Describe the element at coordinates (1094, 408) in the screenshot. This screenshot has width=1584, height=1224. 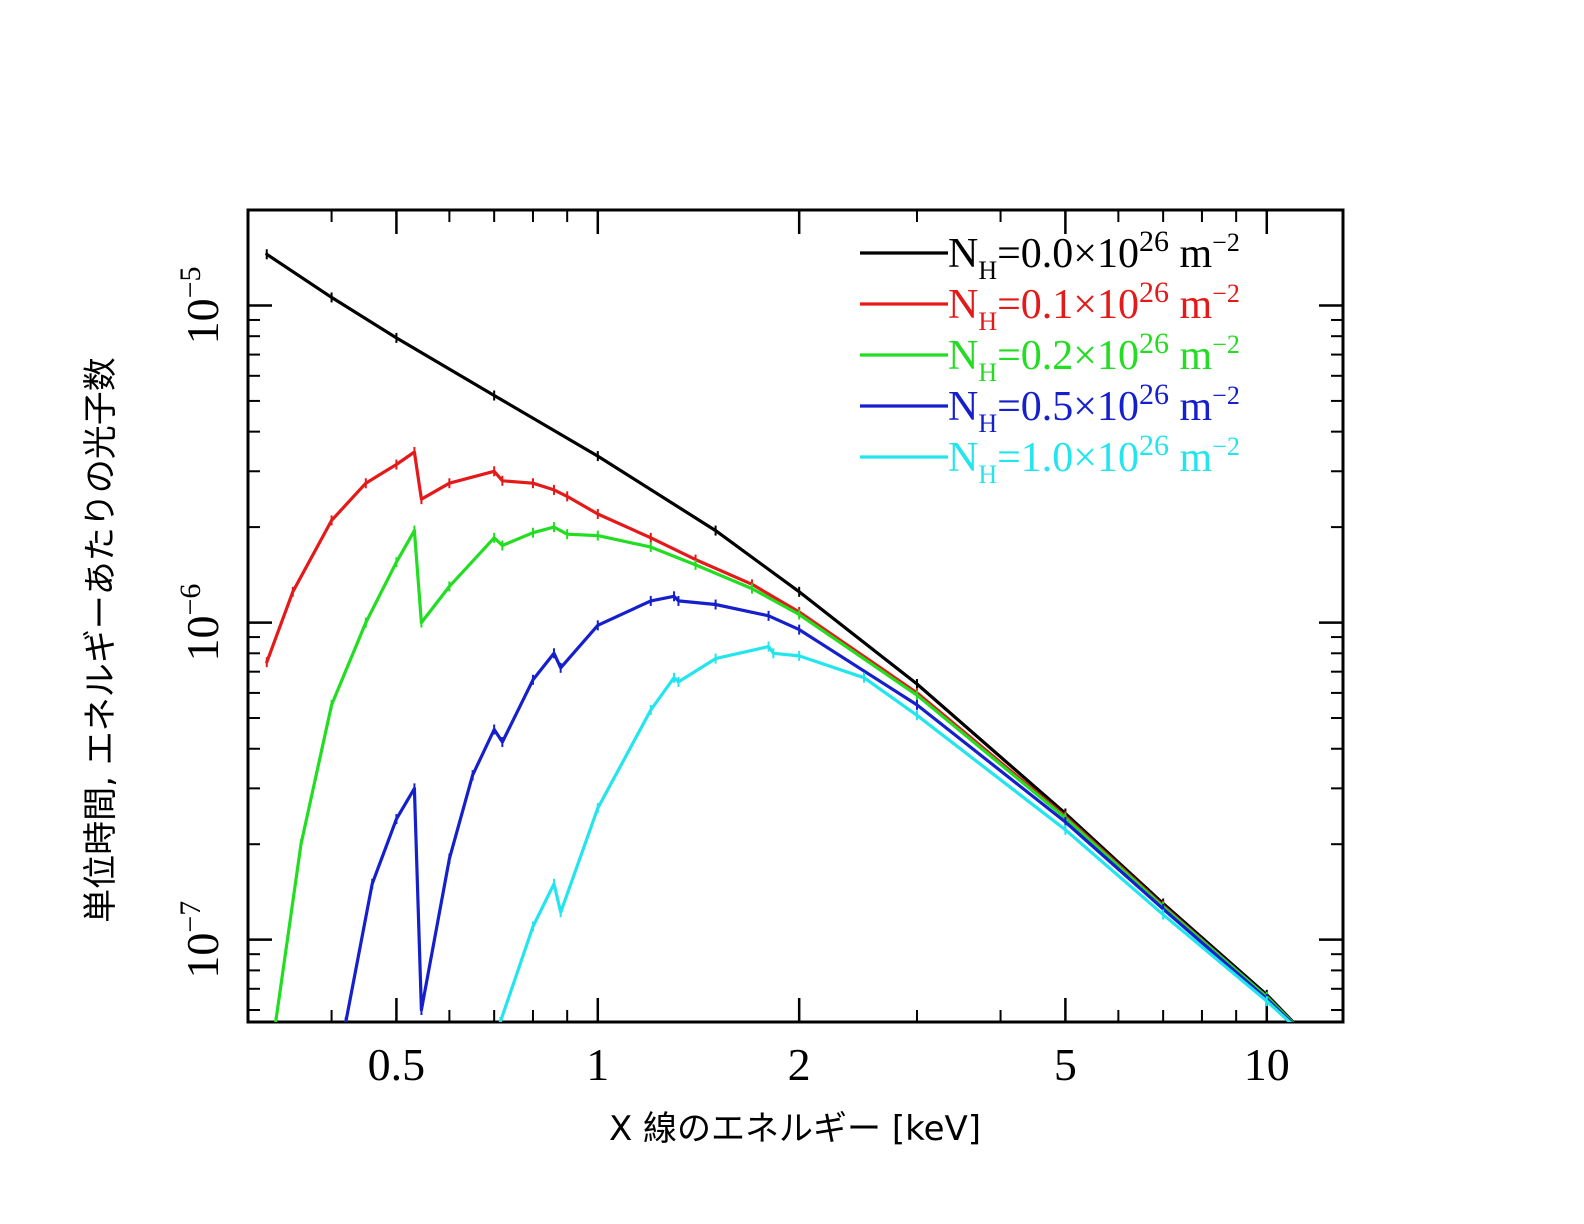
I see `legend-label: NH=0.5×1026 m−2` at that location.